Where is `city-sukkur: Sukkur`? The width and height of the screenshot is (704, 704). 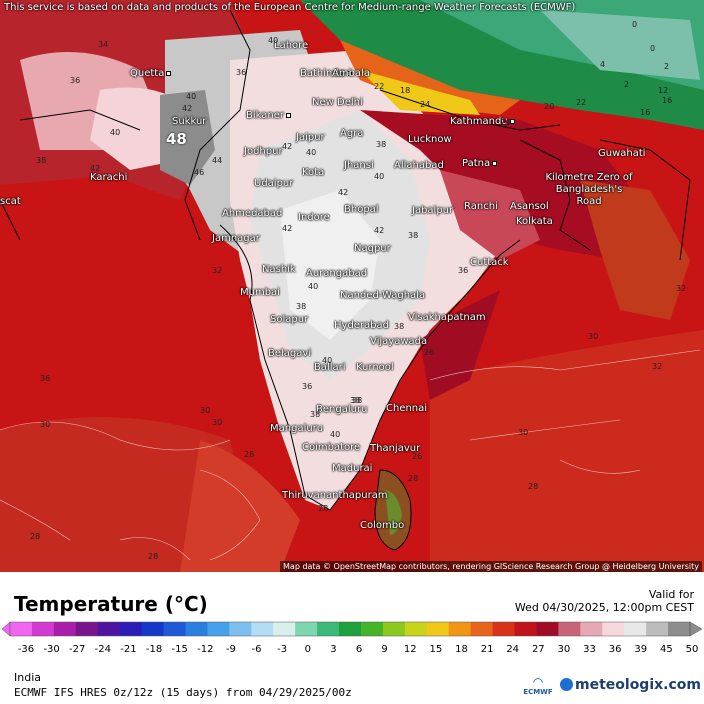 city-sukkur: Sukkur is located at coordinates (189, 121).